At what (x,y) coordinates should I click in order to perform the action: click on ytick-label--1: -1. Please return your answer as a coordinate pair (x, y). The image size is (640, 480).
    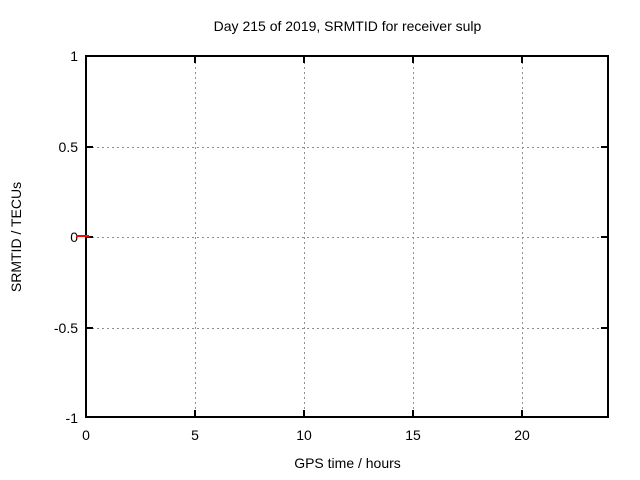
    Looking at the image, I should click on (71, 418).